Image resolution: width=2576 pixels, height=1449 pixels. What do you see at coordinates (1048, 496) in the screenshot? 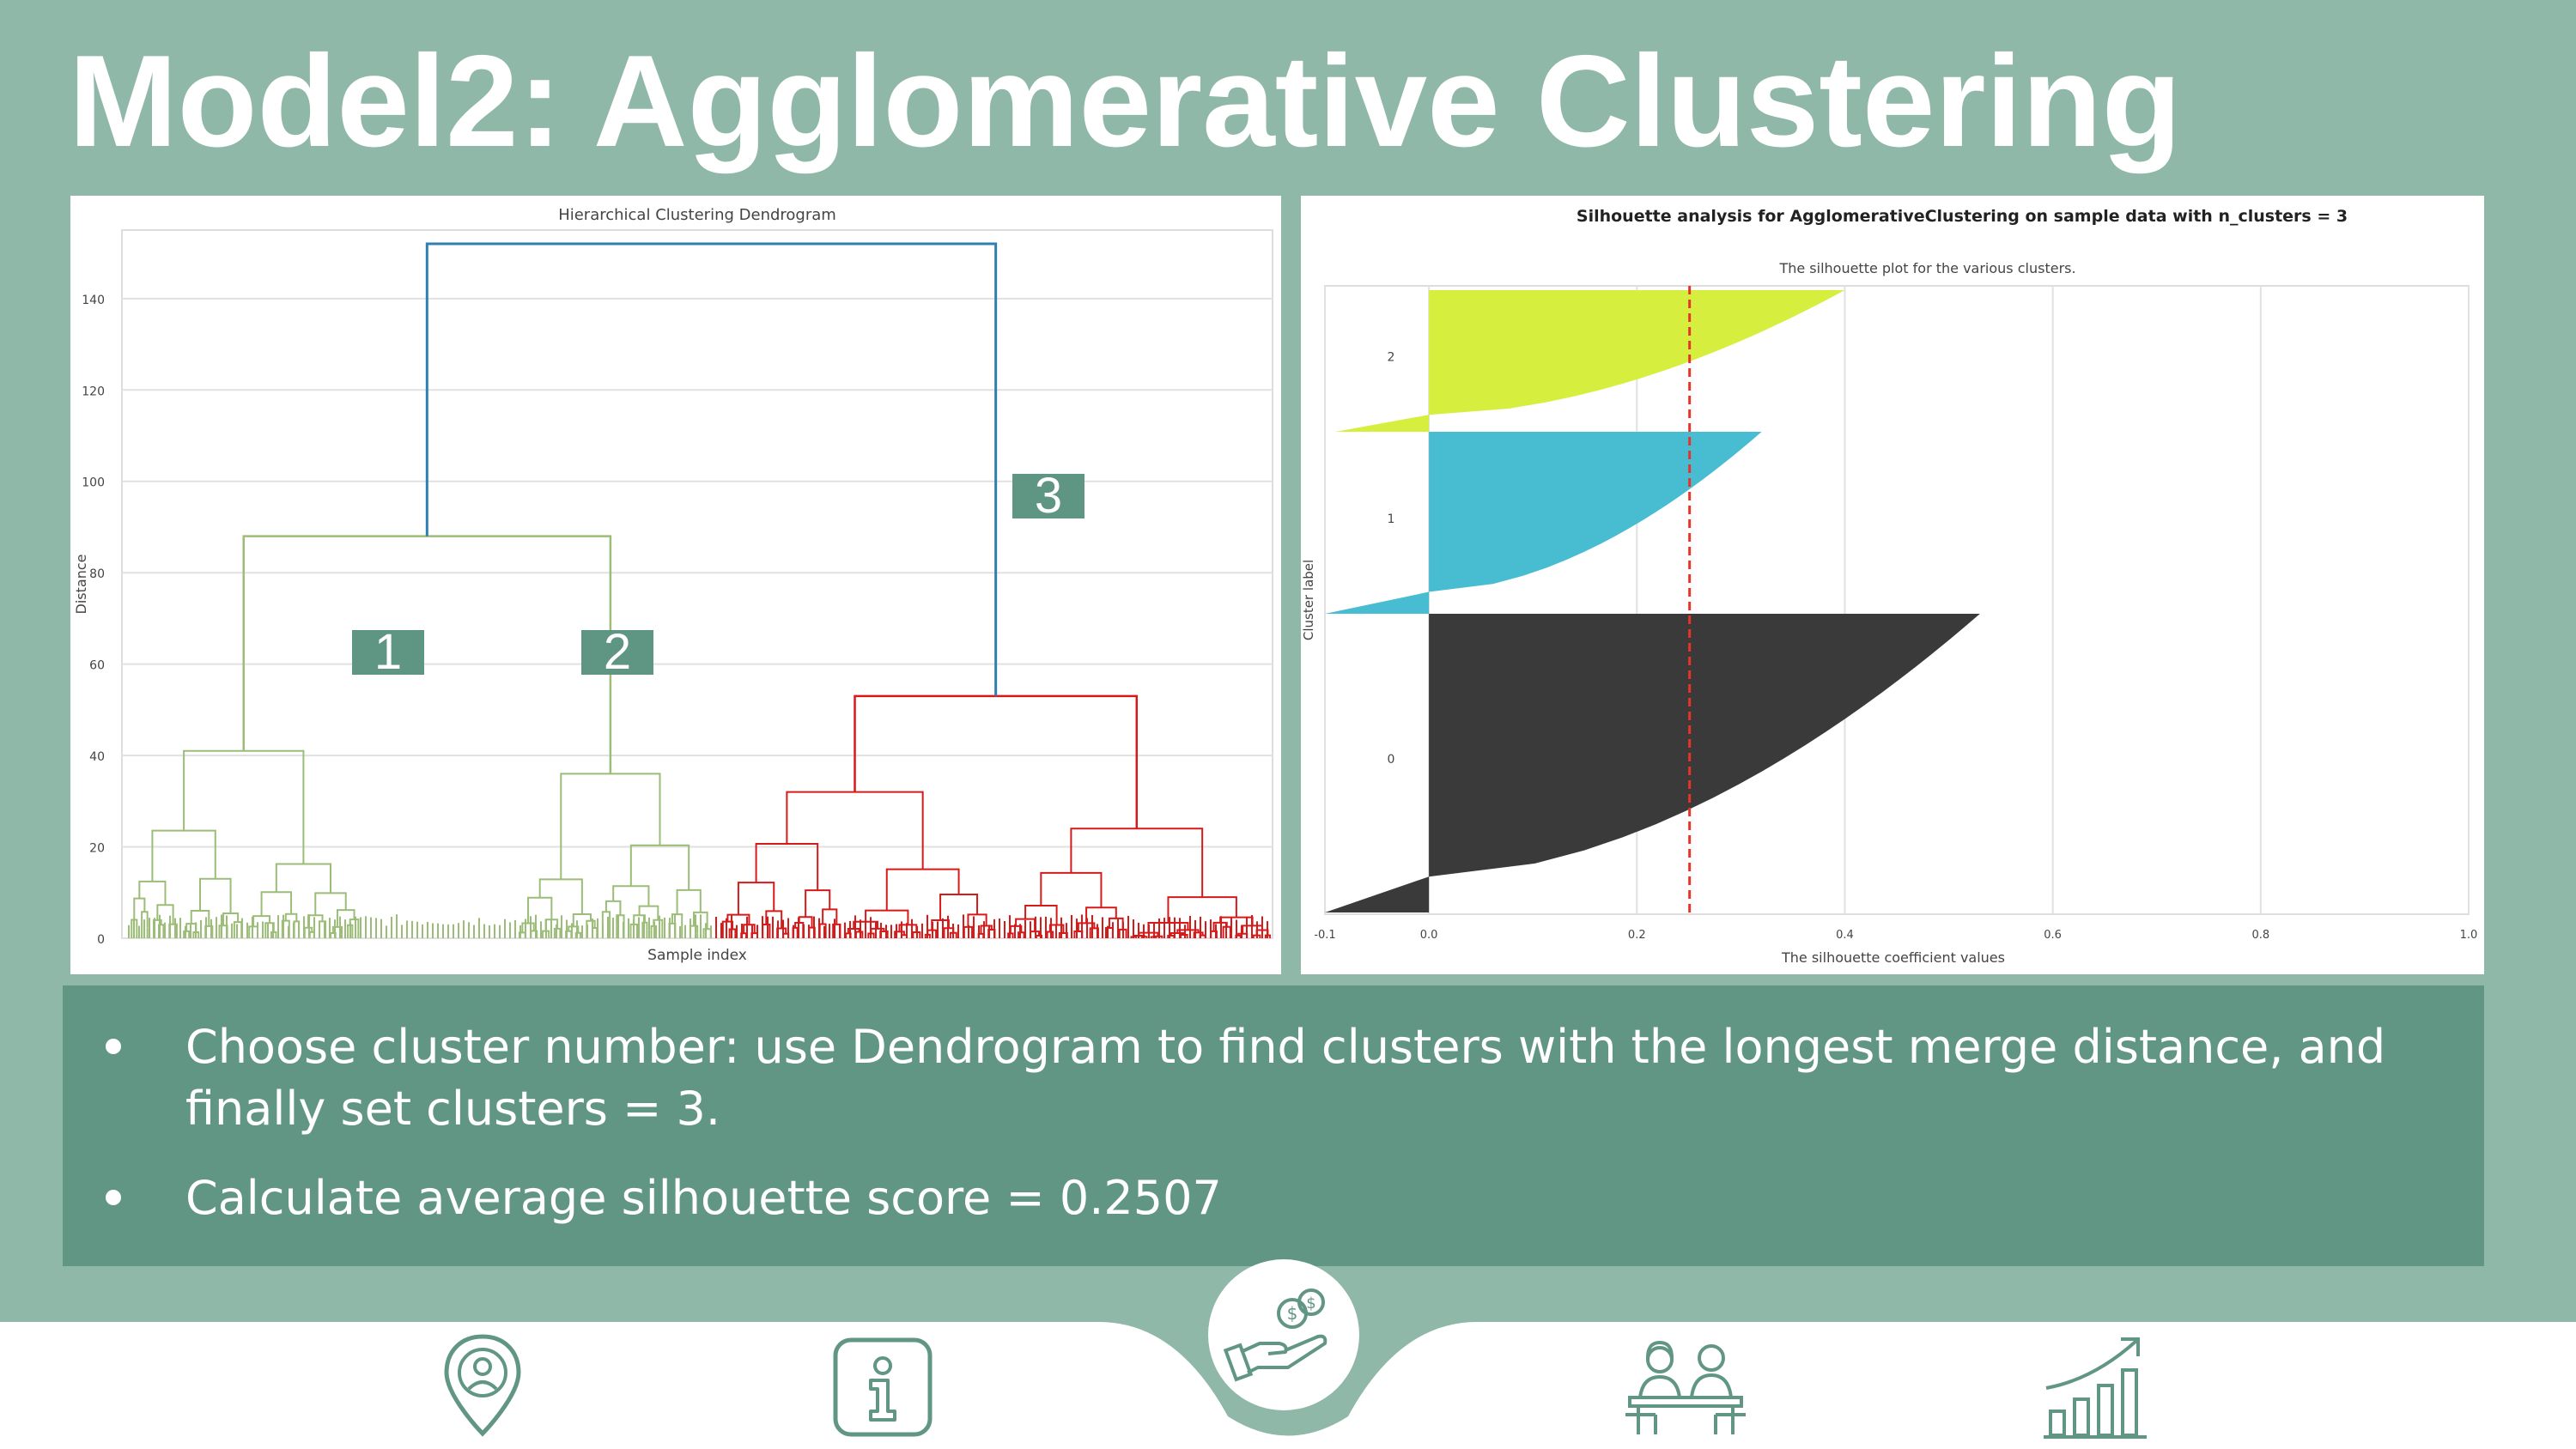
I see `cluster-marker-3: 3` at bounding box center [1048, 496].